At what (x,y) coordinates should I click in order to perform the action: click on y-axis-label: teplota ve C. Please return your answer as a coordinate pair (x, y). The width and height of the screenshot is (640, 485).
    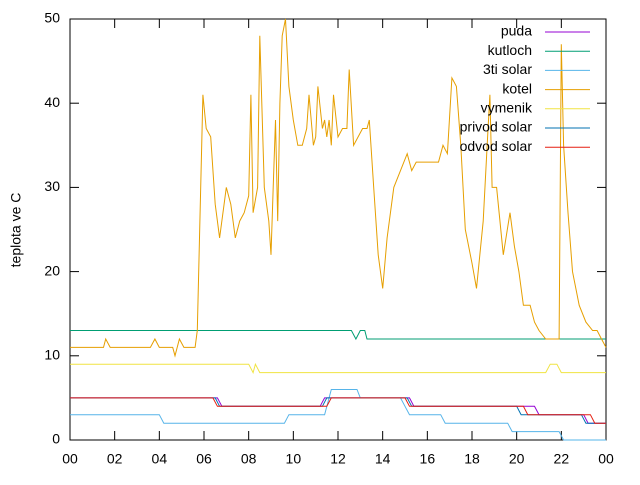
    Looking at the image, I should click on (16, 230).